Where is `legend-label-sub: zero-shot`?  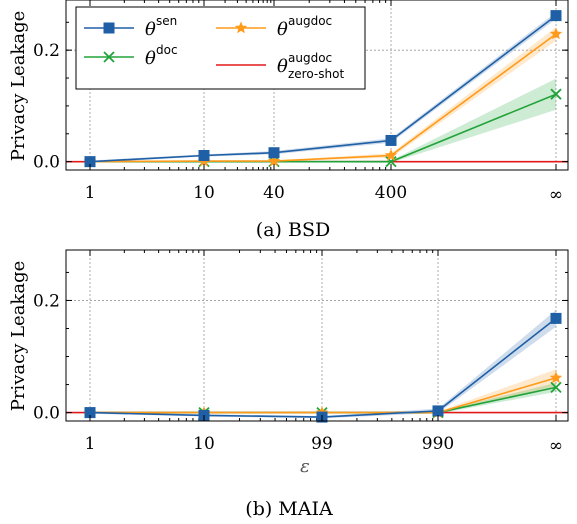
legend-label-sub: zero-shot is located at coordinates (316, 74).